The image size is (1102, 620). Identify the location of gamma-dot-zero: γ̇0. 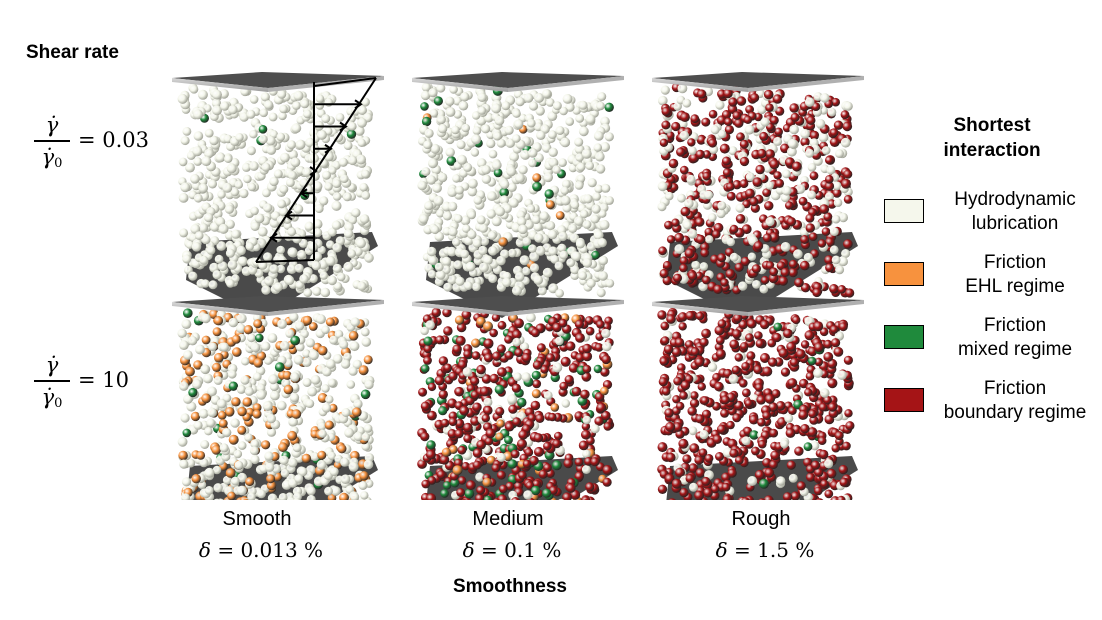
(52, 157).